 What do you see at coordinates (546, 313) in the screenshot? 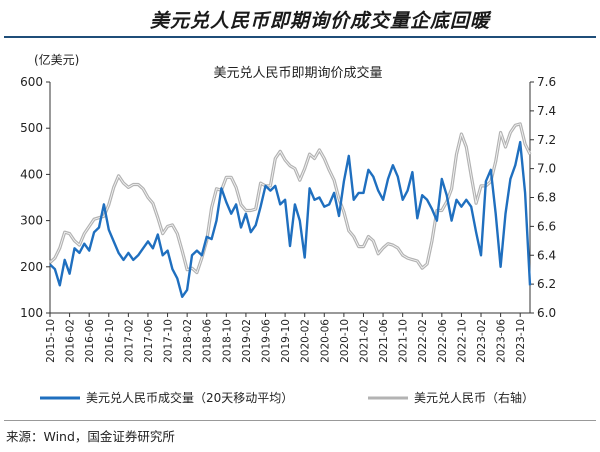
I see `y-right-tick-label: 6.0` at bounding box center [546, 313].